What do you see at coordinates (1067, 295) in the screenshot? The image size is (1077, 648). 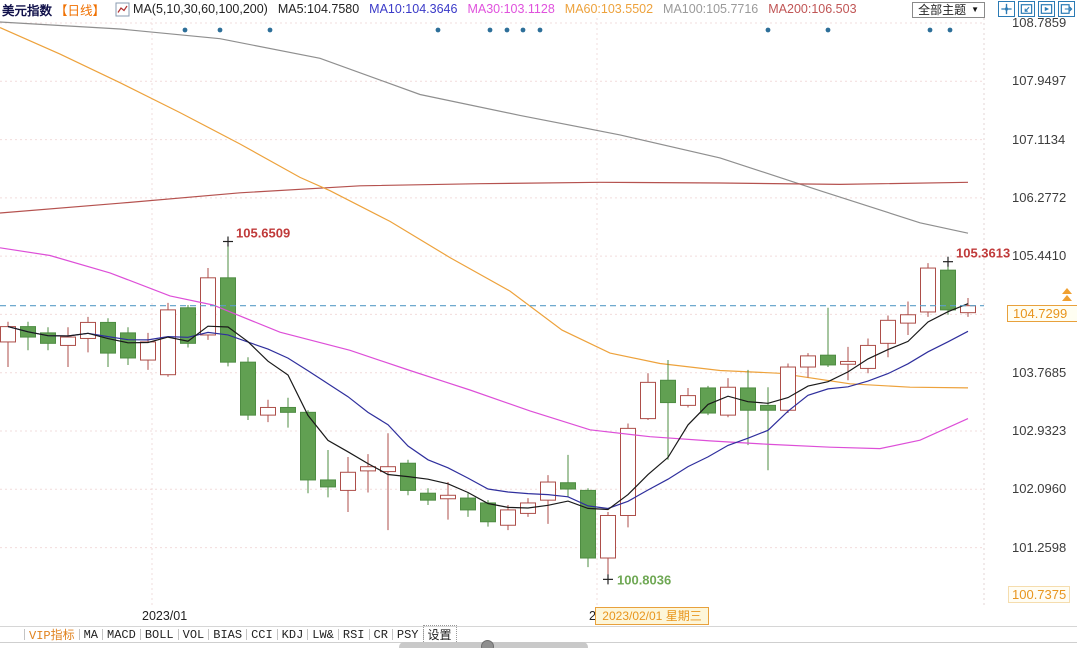 I see `price-up-arrows-icon` at bounding box center [1067, 295].